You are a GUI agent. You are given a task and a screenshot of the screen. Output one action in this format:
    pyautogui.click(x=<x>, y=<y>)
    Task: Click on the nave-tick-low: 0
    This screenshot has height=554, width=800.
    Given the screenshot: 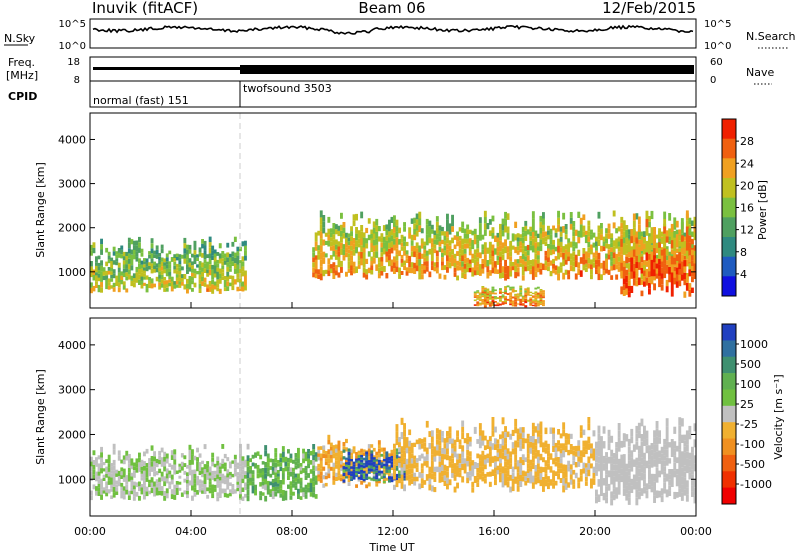 What is the action you would take?
    pyautogui.click(x=713, y=80)
    